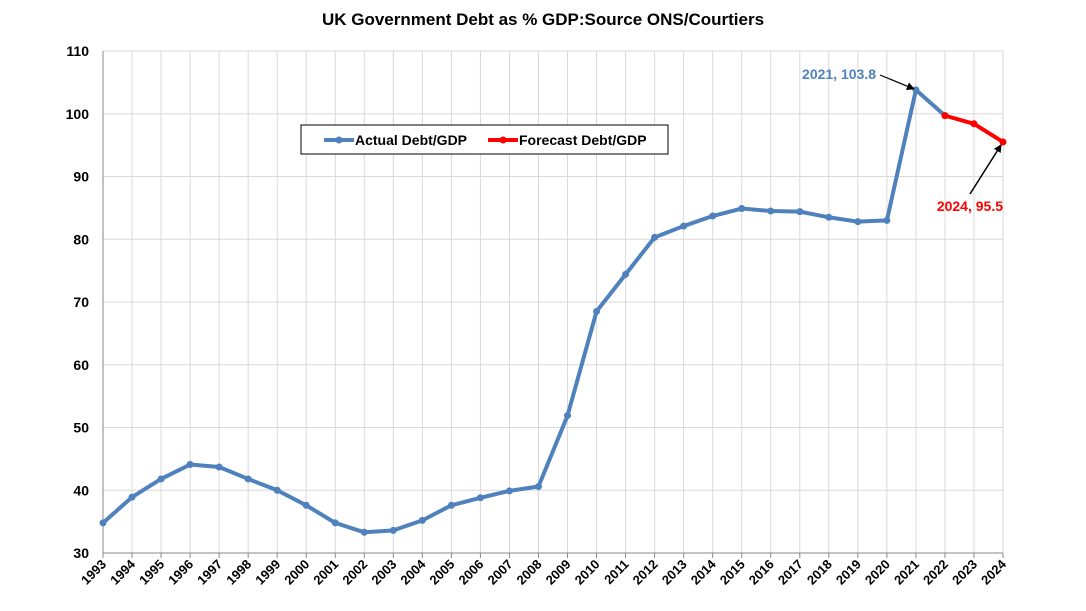 This screenshot has width=1086, height=611. I want to click on x-tick-label: 1994, so click(123, 572).